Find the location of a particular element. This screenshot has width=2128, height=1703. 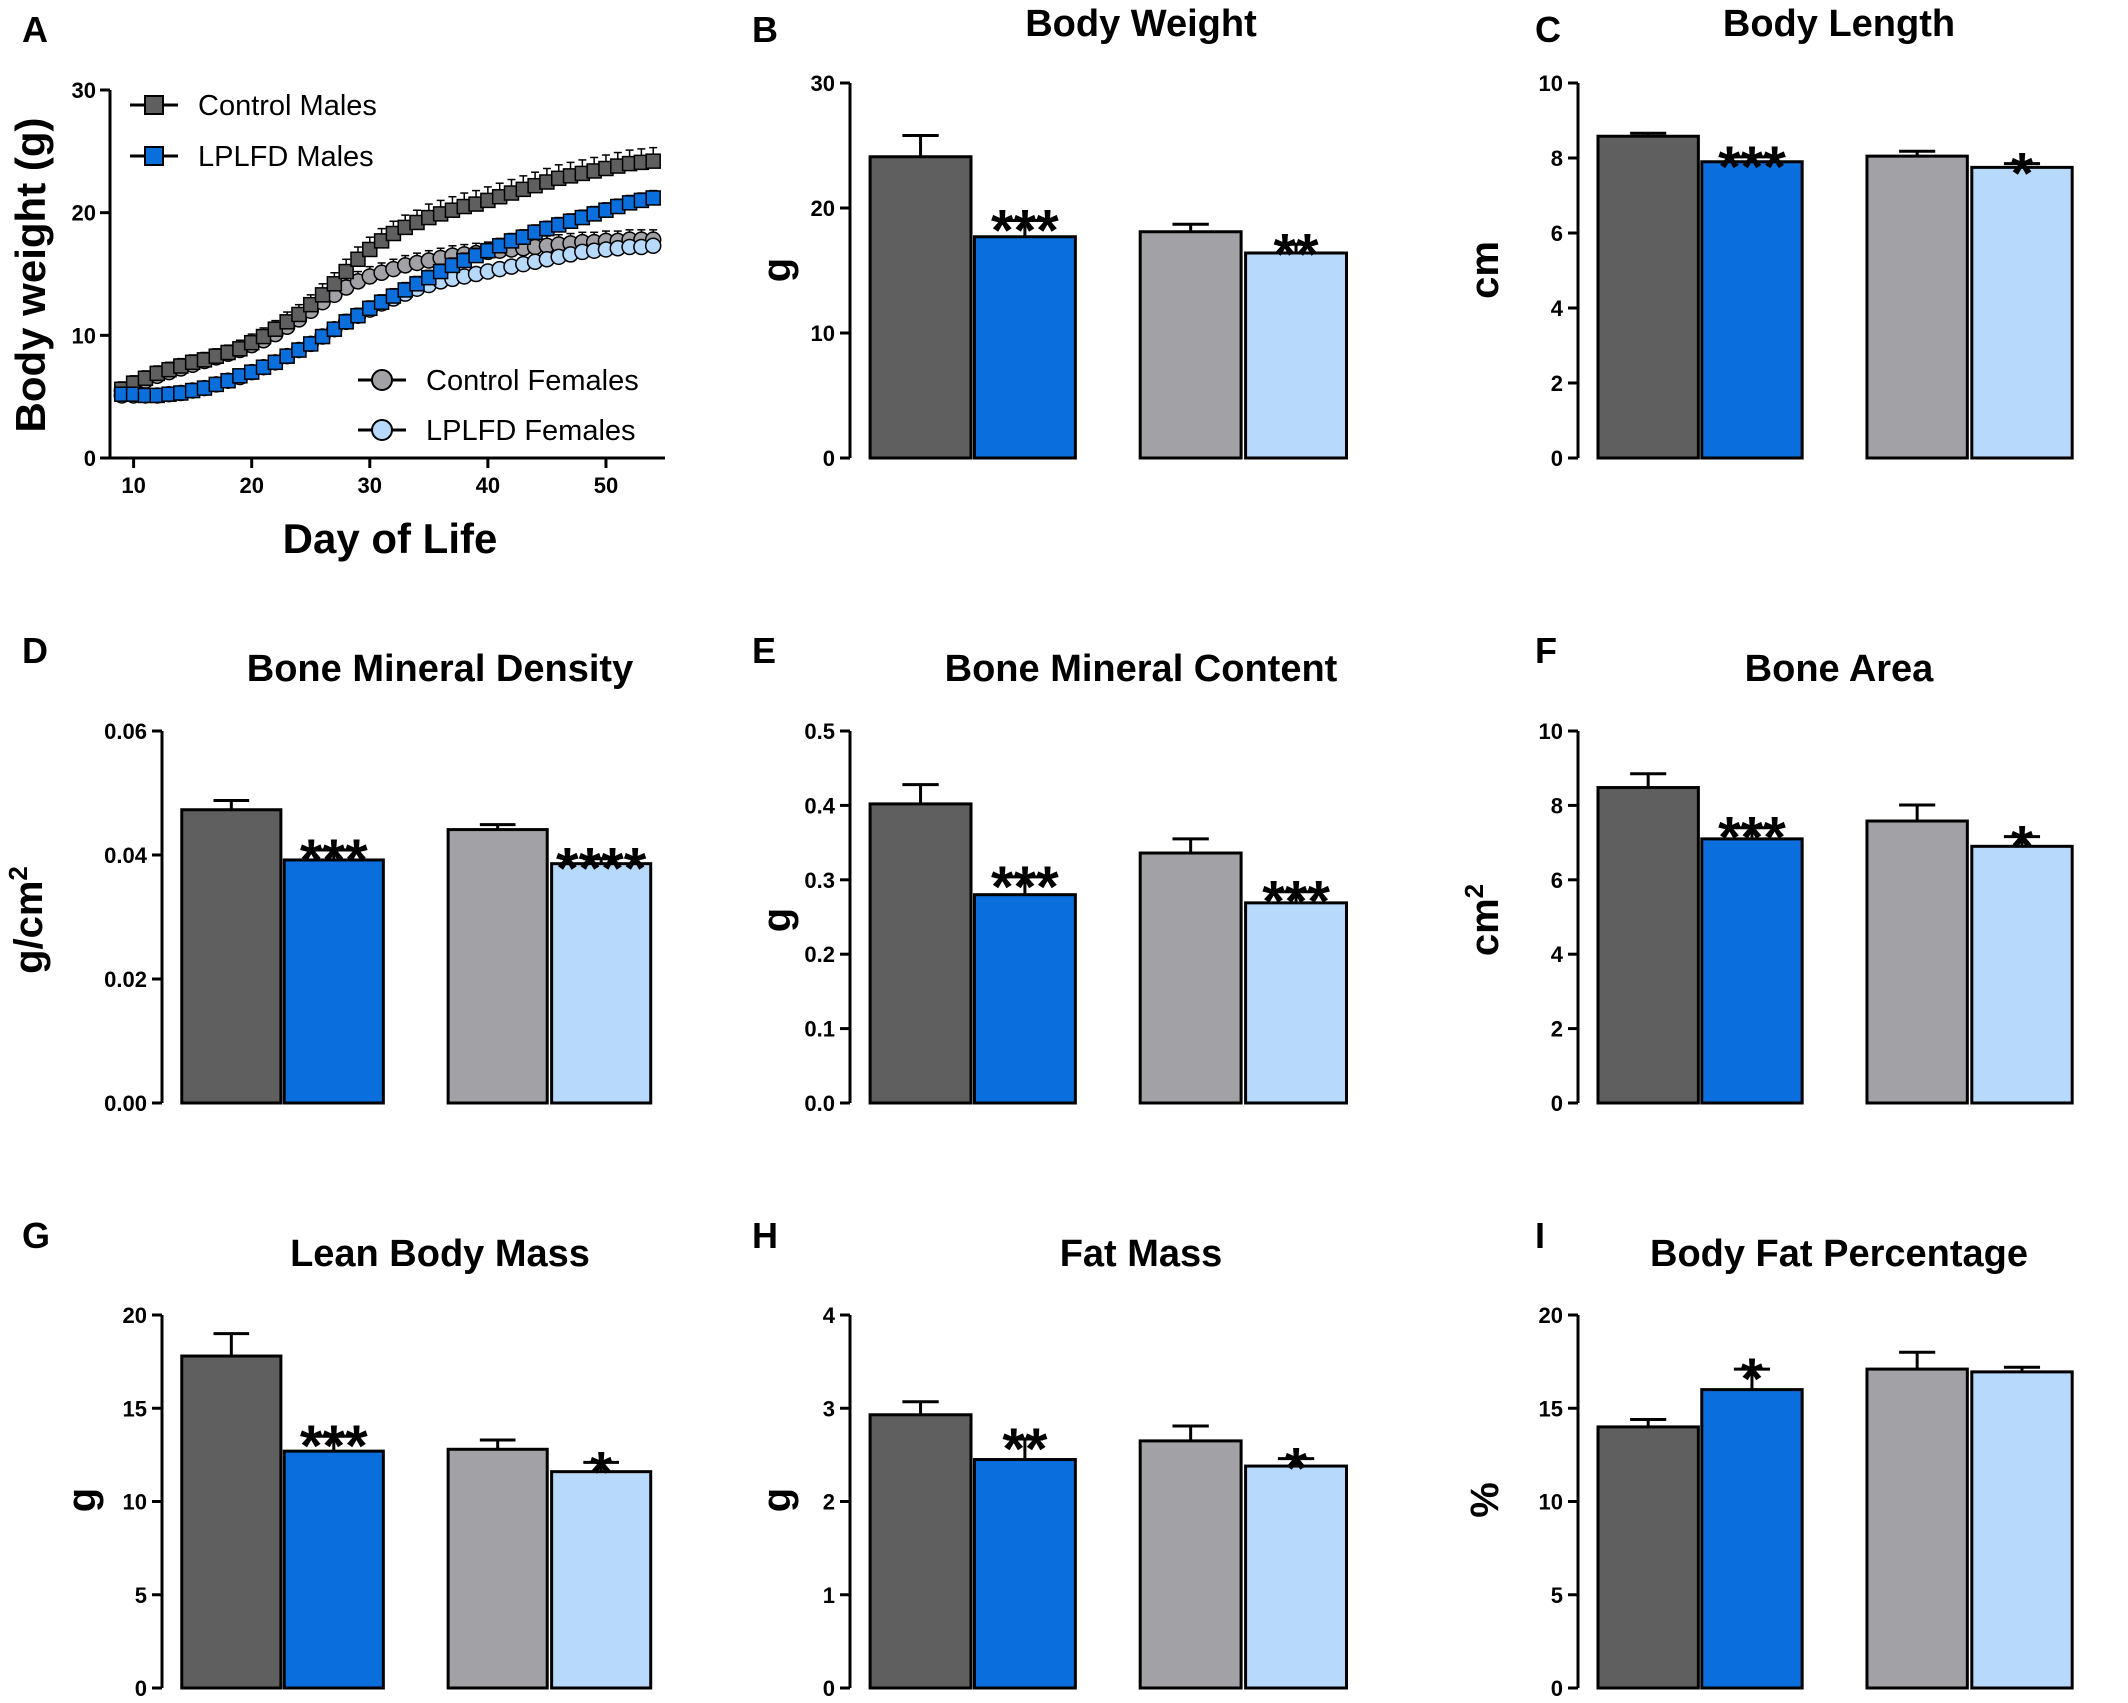

legend-label: LPLFD Males is located at coordinates (286, 157).